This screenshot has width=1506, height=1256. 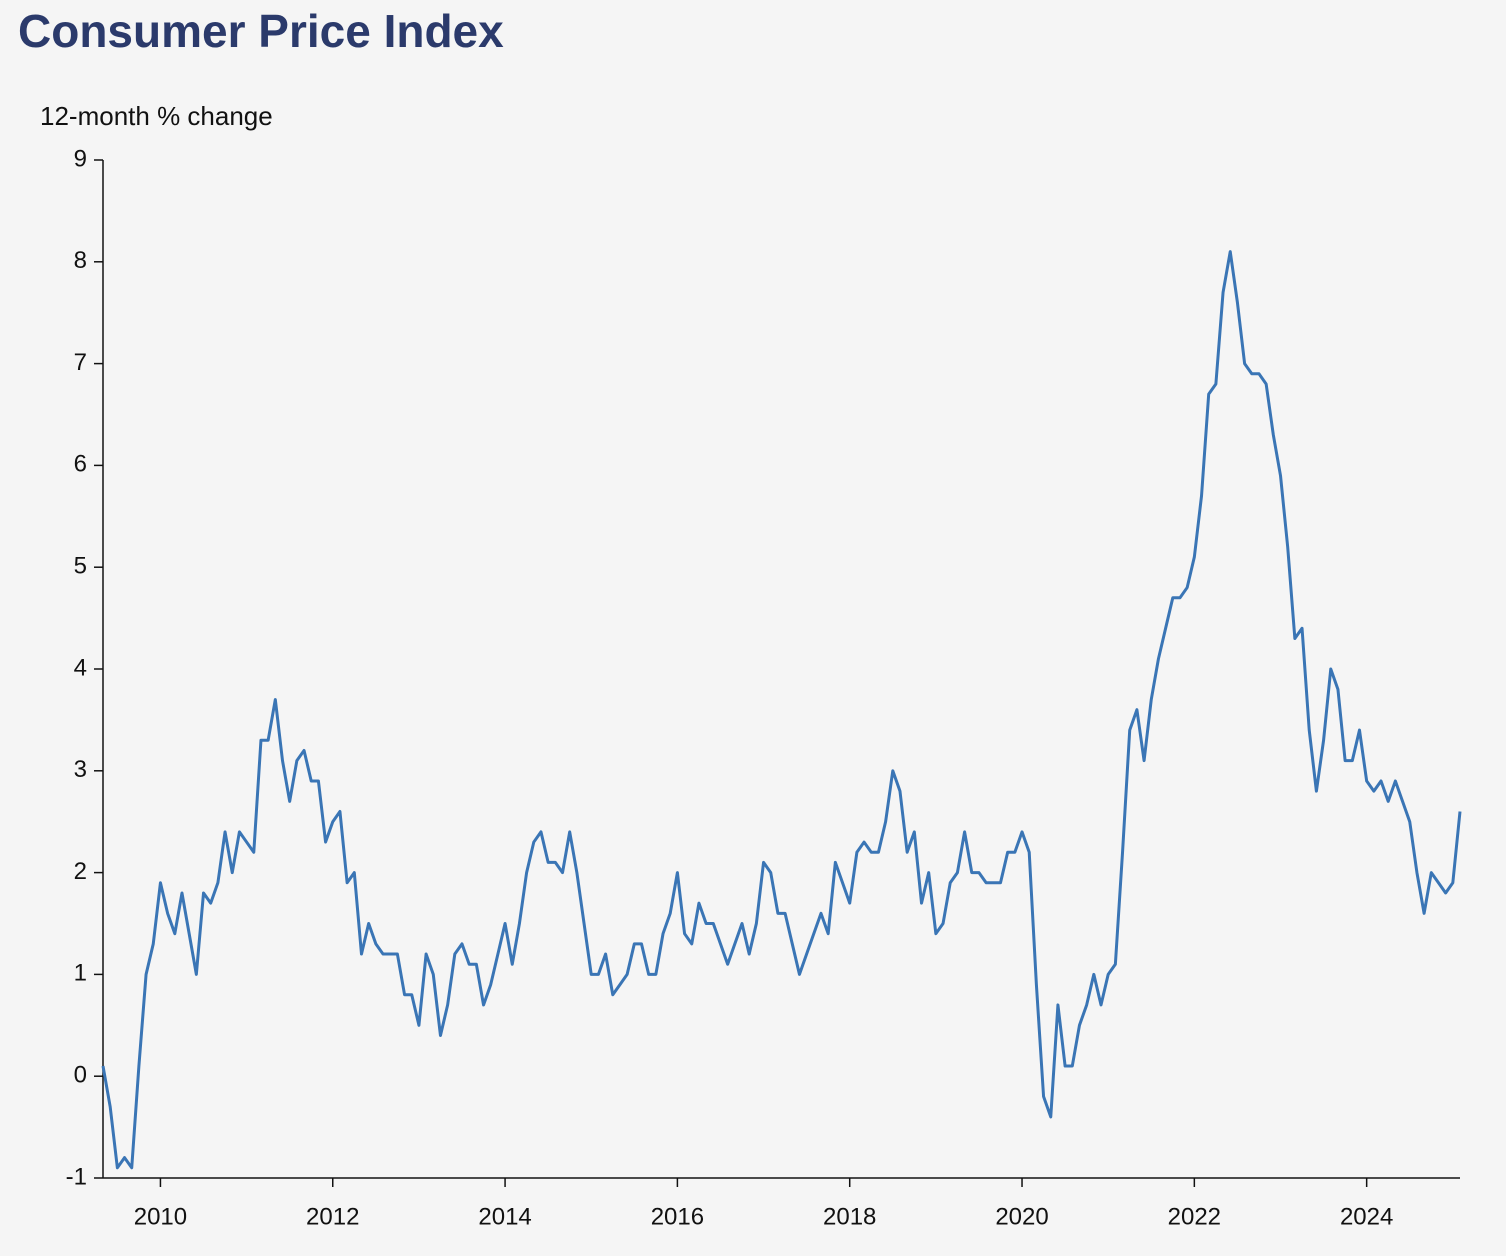 I want to click on y-tick-label: -1, so click(x=76, y=1176).